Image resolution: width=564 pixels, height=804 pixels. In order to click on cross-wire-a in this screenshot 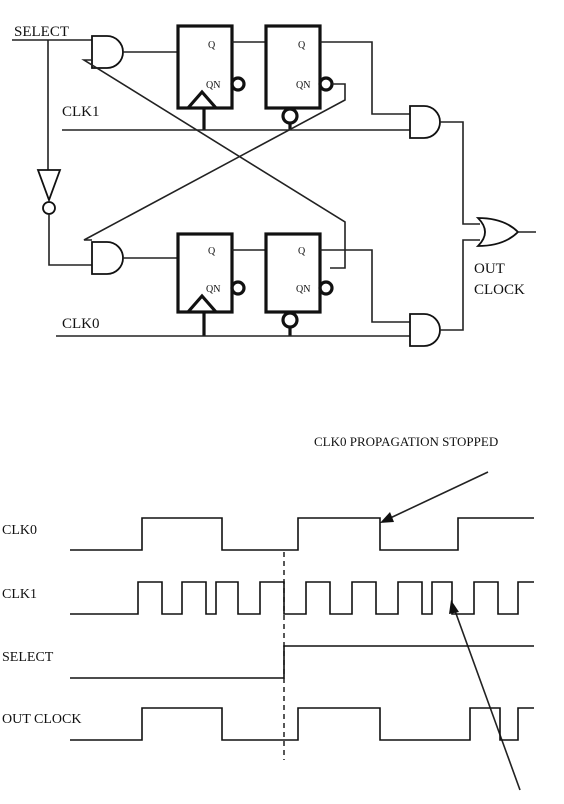, I will do `click(213, 164)`.